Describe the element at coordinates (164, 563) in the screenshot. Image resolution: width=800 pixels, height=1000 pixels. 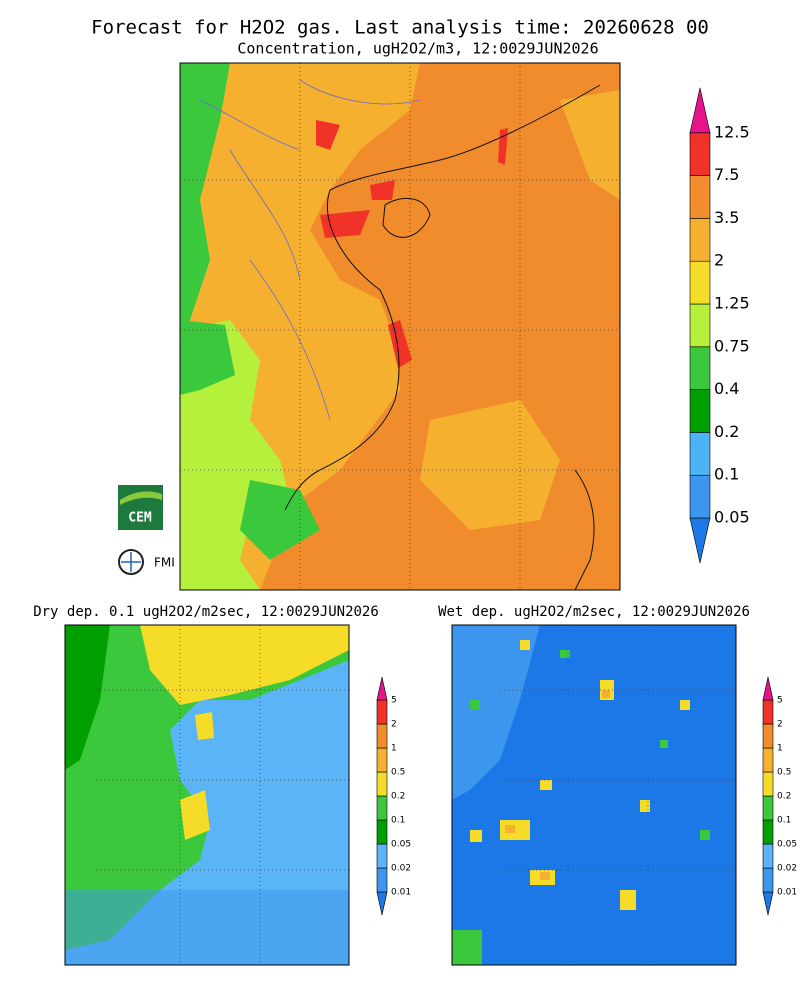
I see `fmi-logo-text: FMI` at that location.